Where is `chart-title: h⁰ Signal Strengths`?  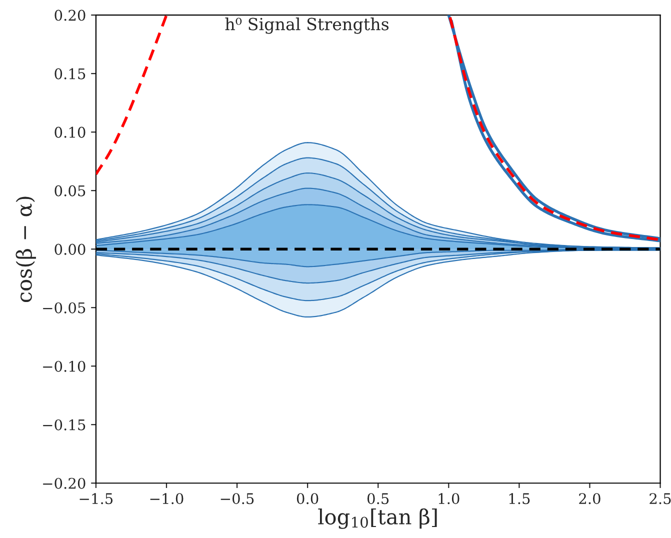 chart-title: h⁰ Signal Strengths is located at coordinates (307, 25).